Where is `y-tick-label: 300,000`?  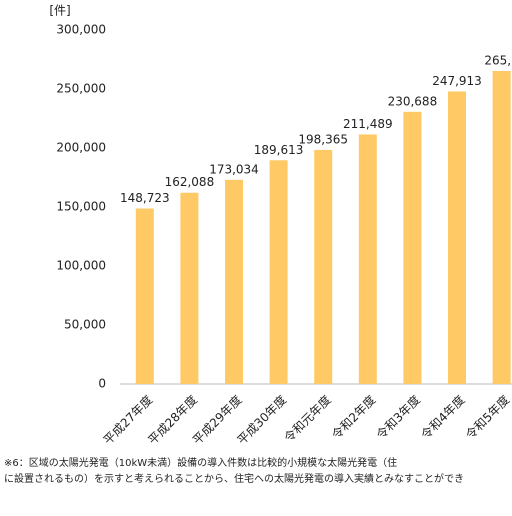
y-tick-label: 300,000 is located at coordinates (81, 30).